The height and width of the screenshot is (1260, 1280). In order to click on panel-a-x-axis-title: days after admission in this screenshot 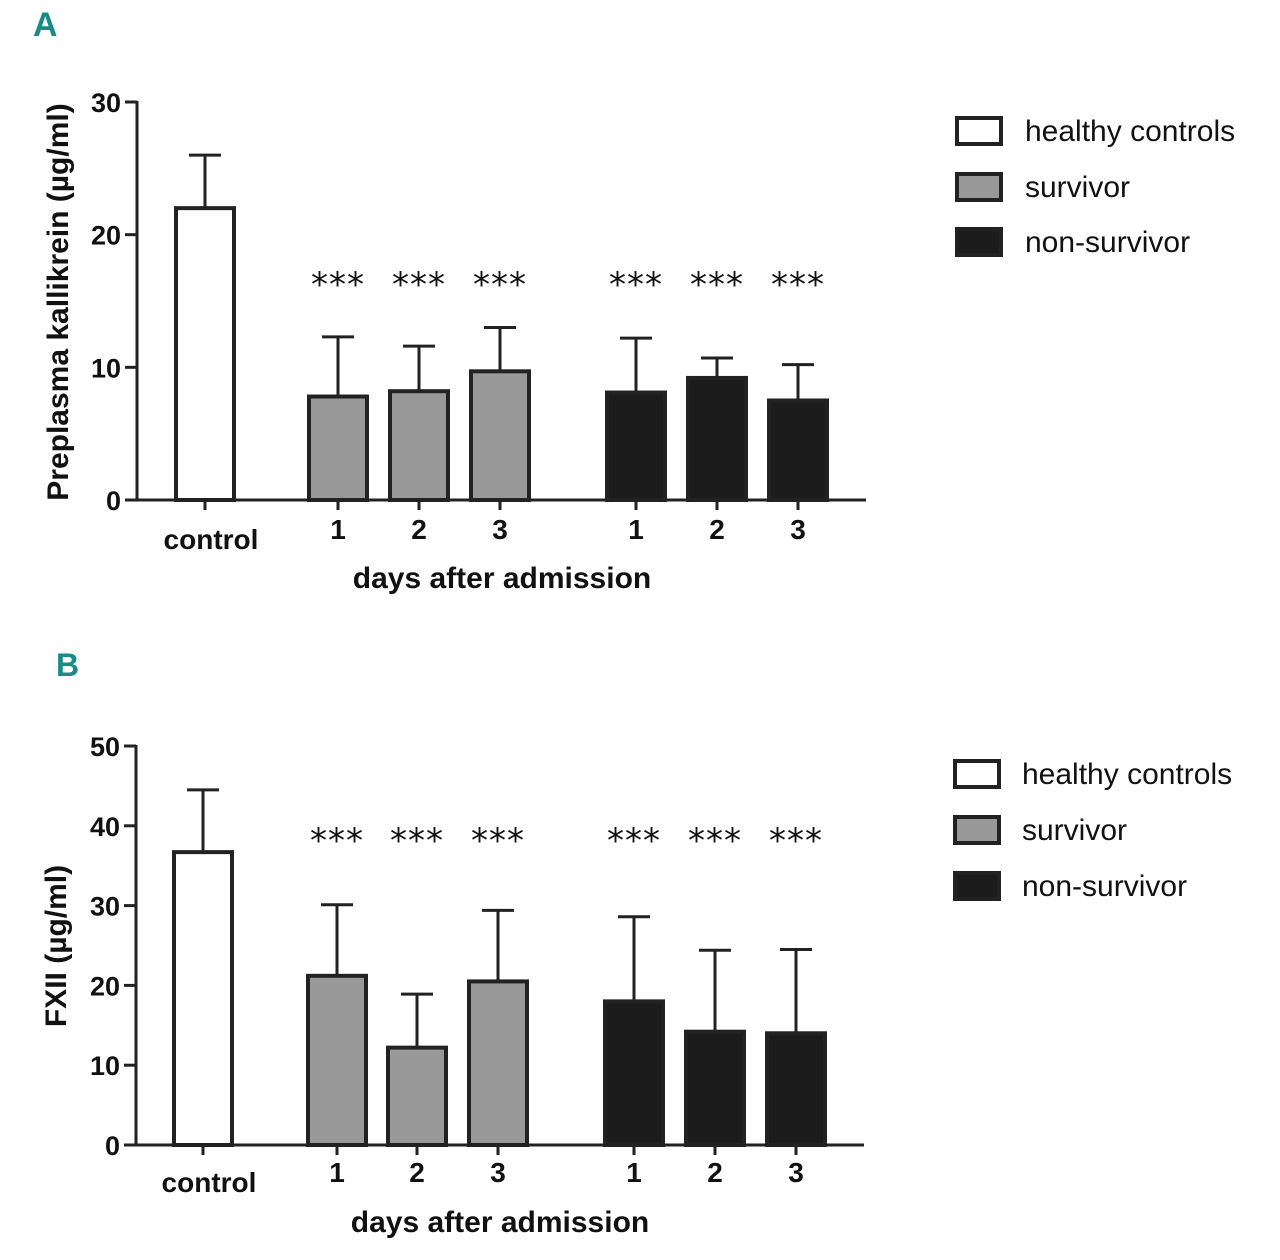, I will do `click(502, 578)`.